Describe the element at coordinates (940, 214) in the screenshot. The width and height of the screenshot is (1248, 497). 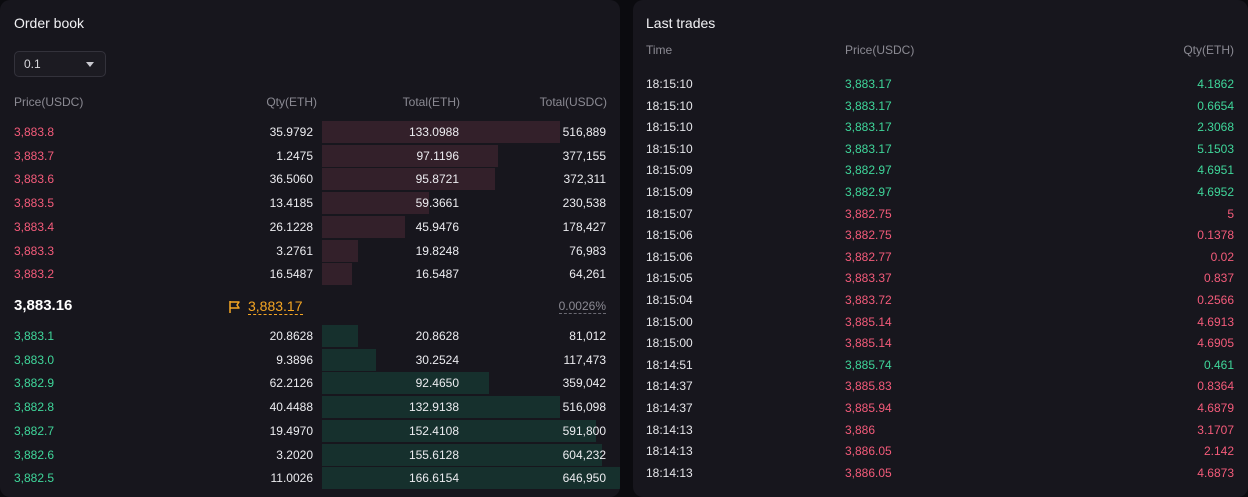
I see `trade-row: 18:15:07 3,882.75 5` at that location.